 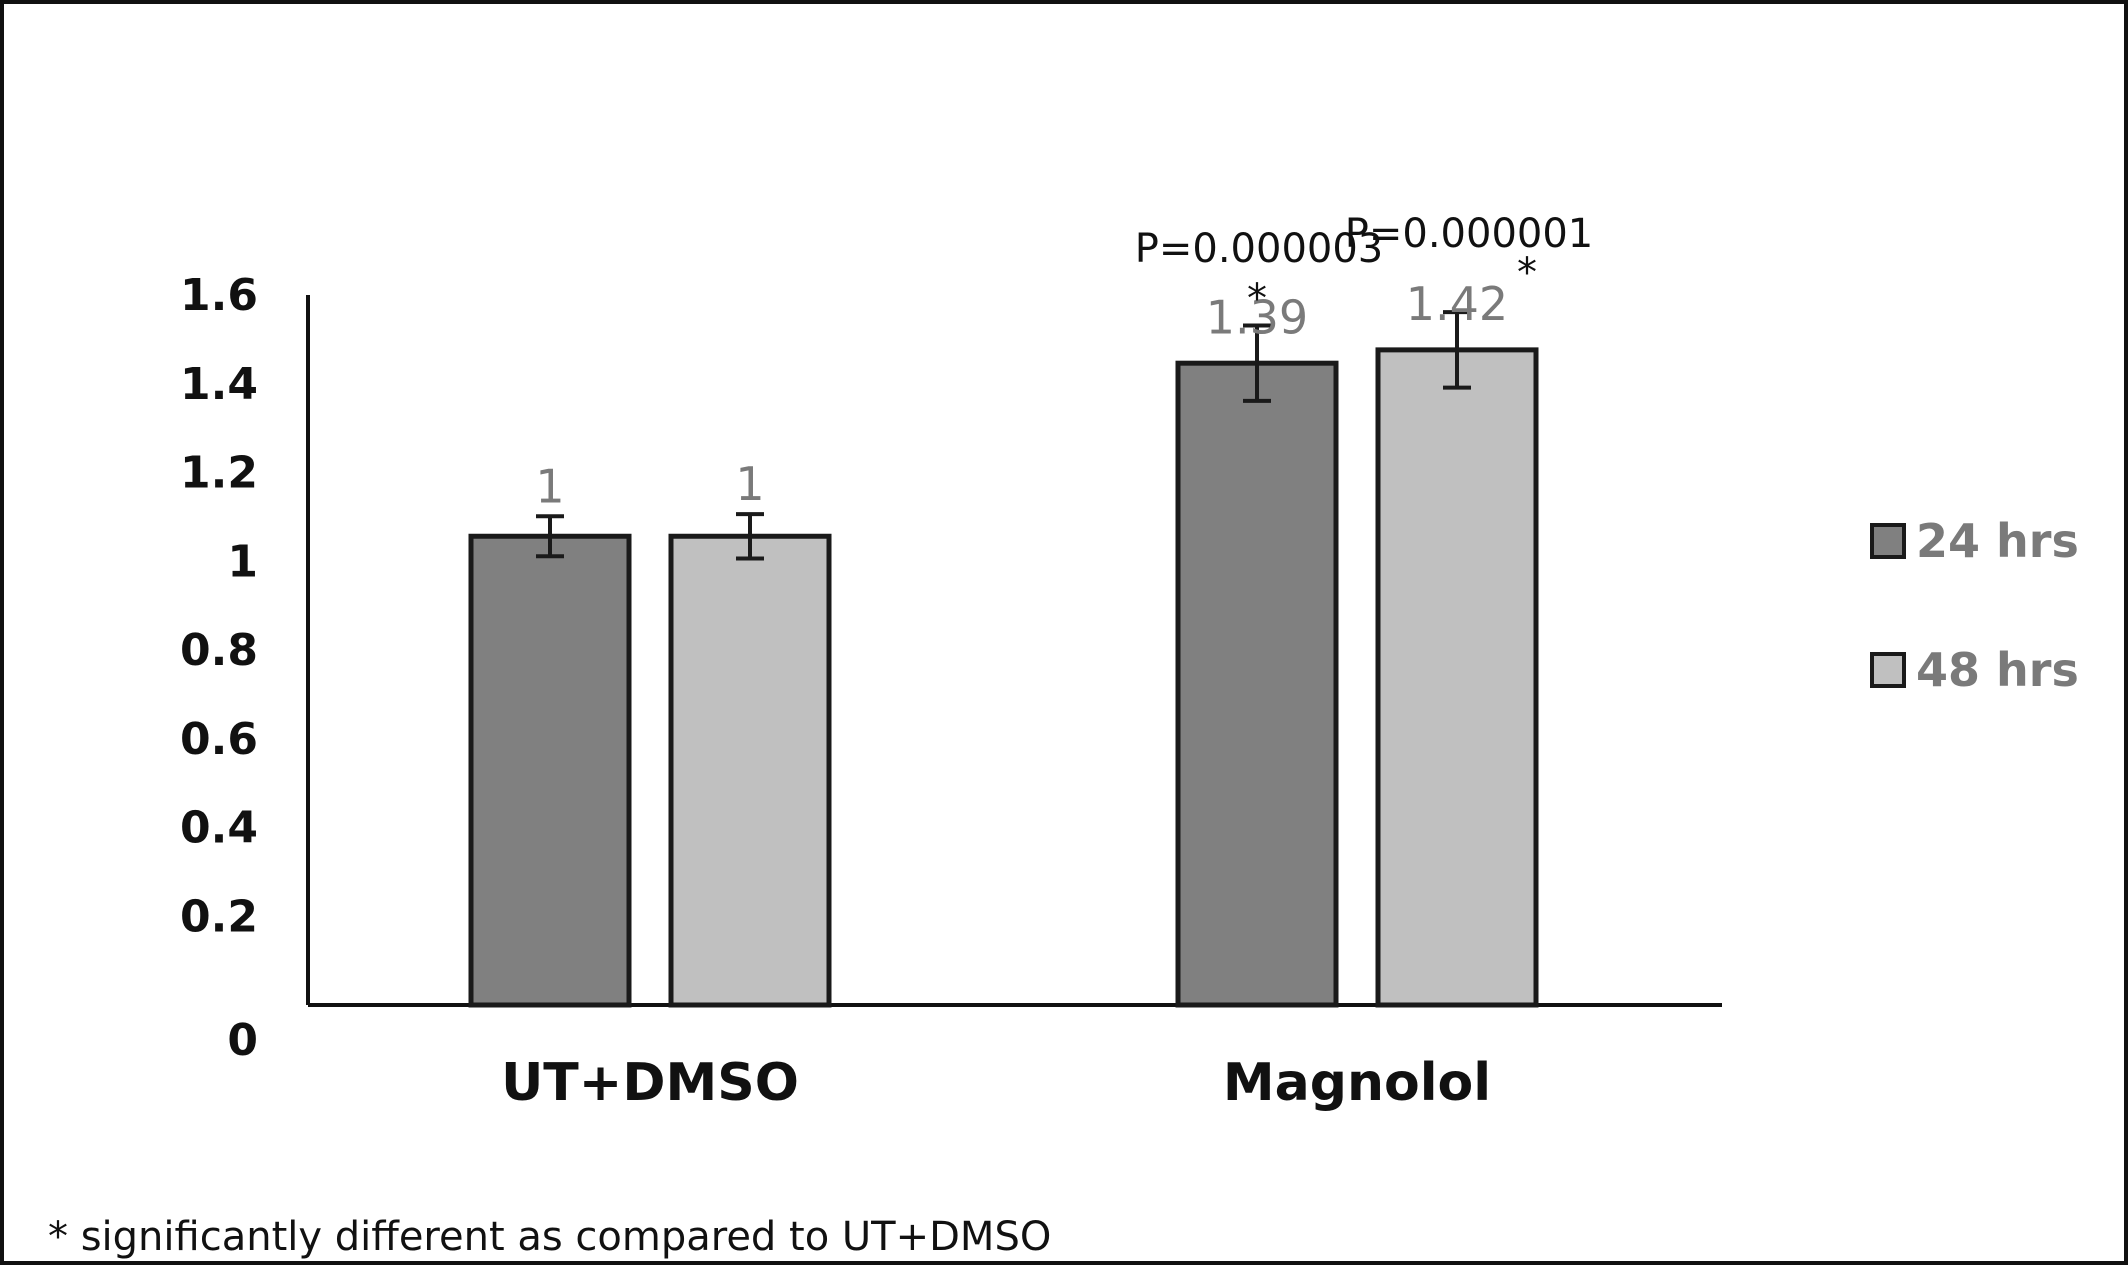 I want to click on legend-label: 24 hrs, so click(x=1997, y=541).